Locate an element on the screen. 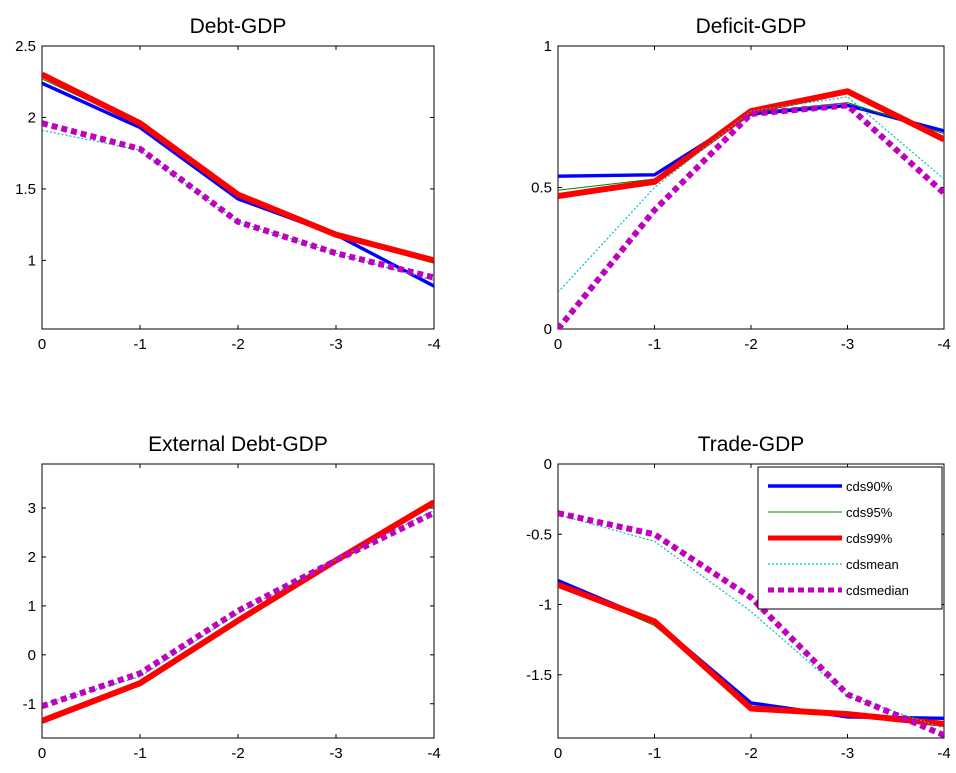 Image resolution: width=956 pixels, height=773 pixels. y-tick-label: 0.5 is located at coordinates (541, 188).